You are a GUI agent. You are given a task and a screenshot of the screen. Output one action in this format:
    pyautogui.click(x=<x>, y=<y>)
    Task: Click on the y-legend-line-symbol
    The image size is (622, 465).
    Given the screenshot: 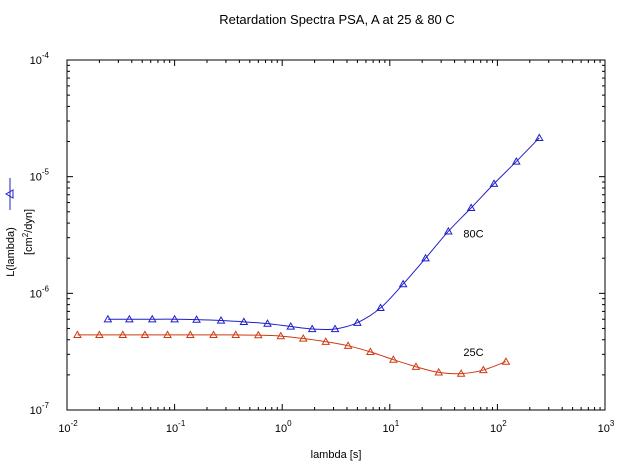 What is the action you would take?
    pyautogui.click(x=9, y=194)
    